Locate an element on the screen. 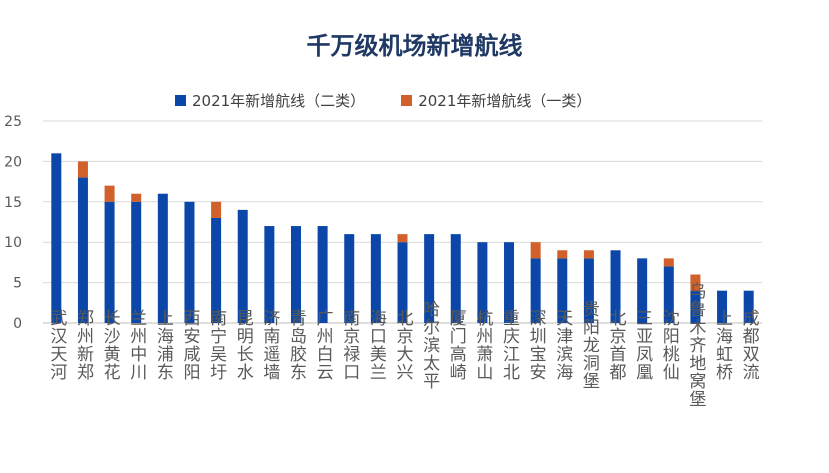 The height and width of the screenshot is (473, 829). x-tick-label: 北京大兴 is located at coordinates (403, 345).